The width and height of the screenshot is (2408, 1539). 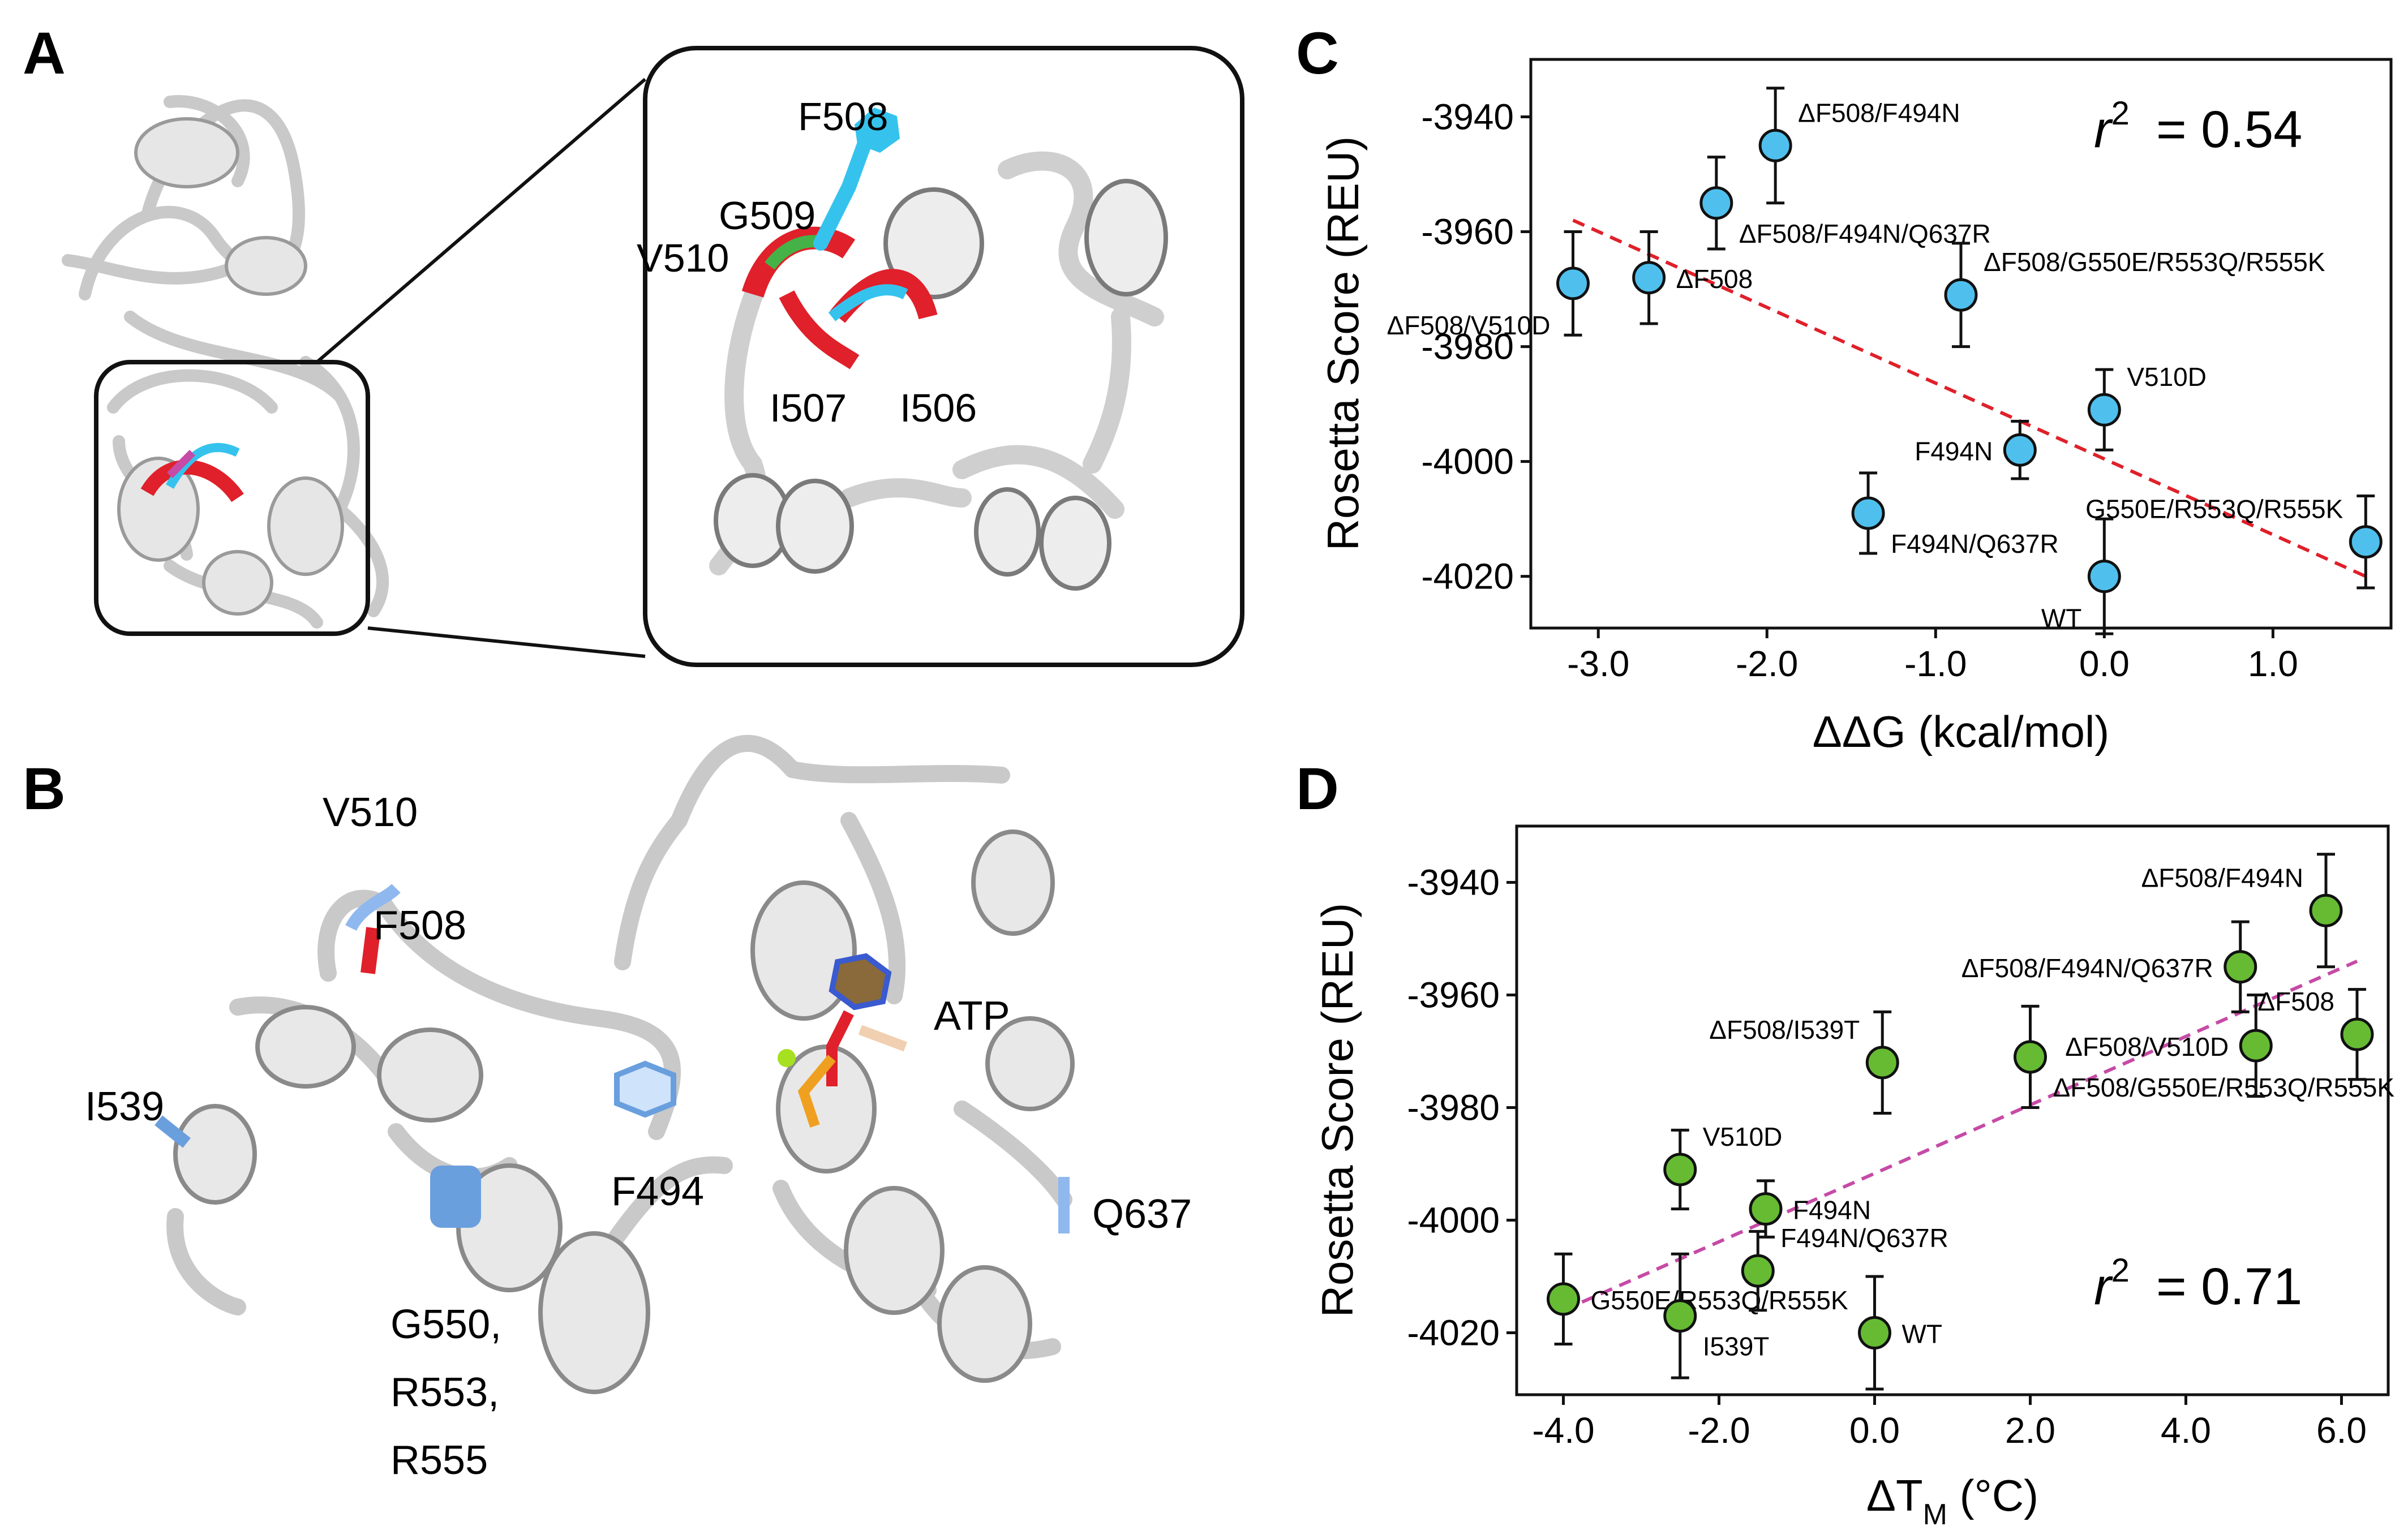 I want to click on chart-c-r2-value: = 0.54, so click(x=2229, y=129).